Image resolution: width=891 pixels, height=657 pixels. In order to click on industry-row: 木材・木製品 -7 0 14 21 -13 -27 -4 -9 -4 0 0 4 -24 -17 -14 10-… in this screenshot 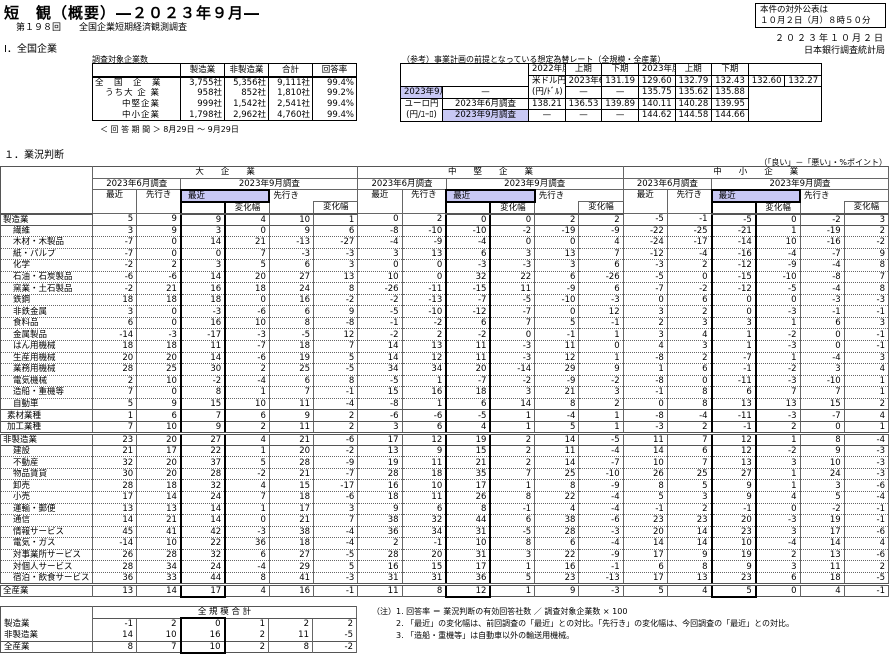, I will do `click(445, 242)`.